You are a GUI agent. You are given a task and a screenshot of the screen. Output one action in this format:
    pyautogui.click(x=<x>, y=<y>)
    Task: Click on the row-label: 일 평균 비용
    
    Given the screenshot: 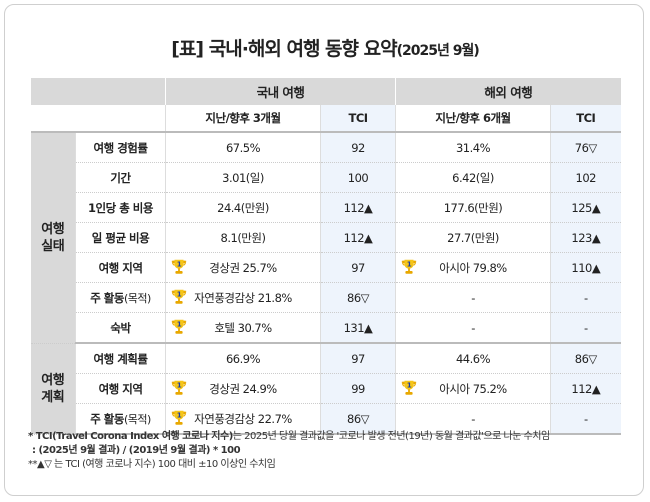 What is the action you would take?
    pyautogui.click(x=120, y=237)
    